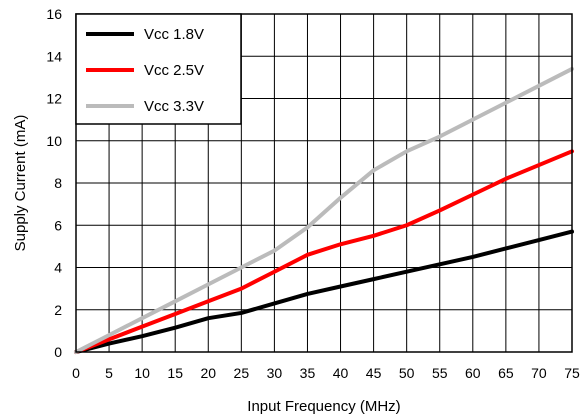  I want to click on legend-label: Vcc 3.3V, so click(174, 106).